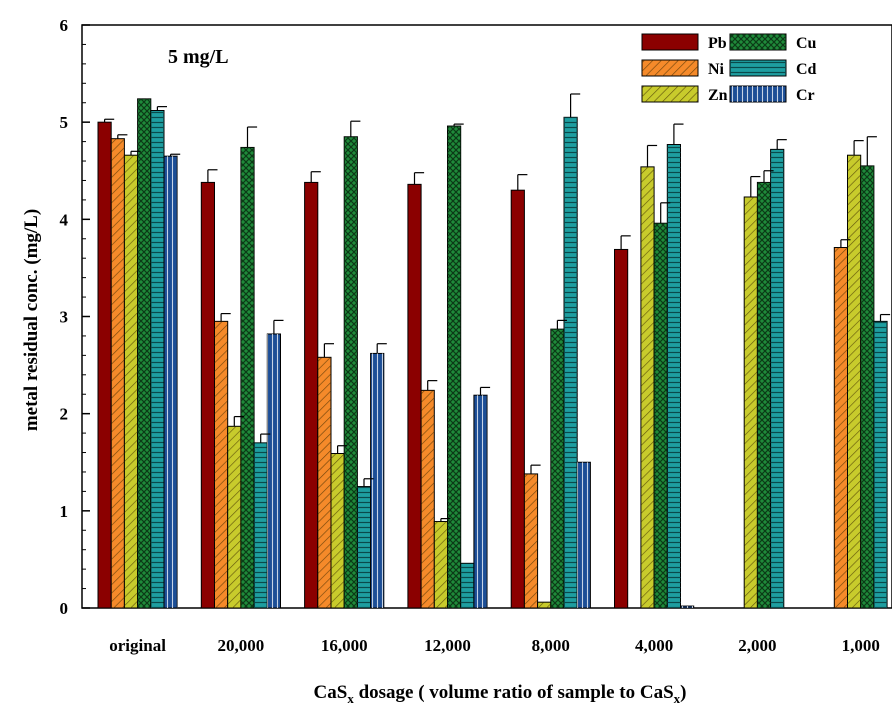  What do you see at coordinates (806, 69) in the screenshot?
I see `legend-label-cd: Cd` at bounding box center [806, 69].